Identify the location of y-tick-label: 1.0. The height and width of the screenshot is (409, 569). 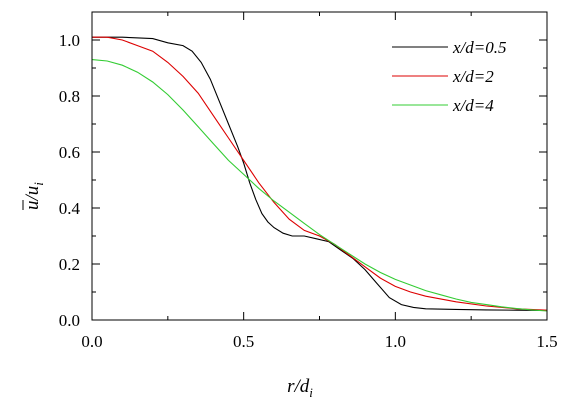
(69, 40).